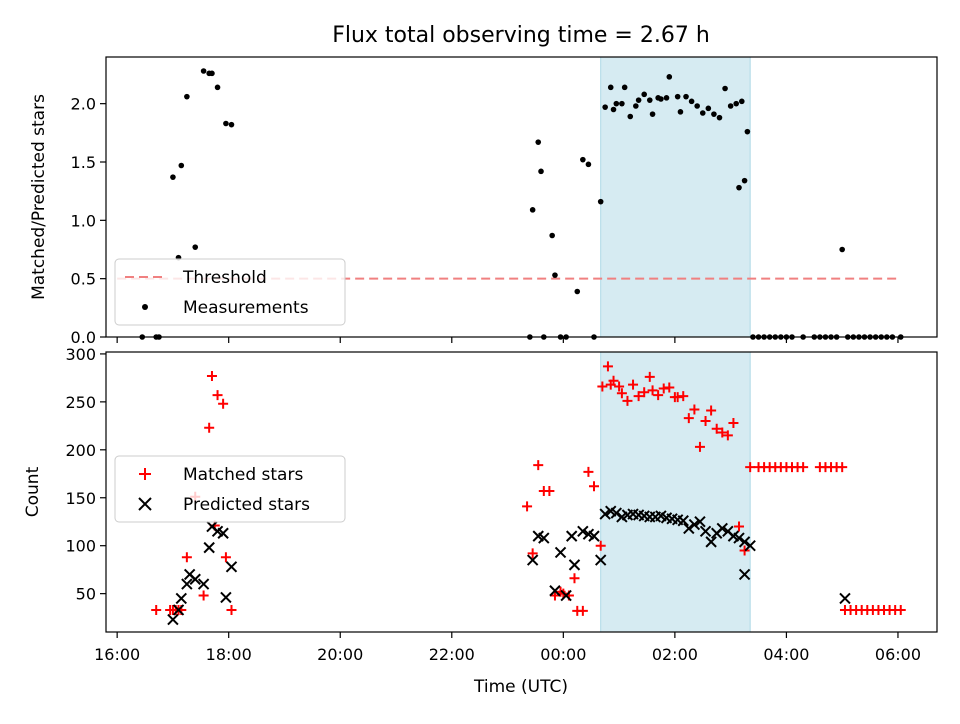 This screenshot has width=960, height=724. I want to click on legend-box, so click(230, 489).